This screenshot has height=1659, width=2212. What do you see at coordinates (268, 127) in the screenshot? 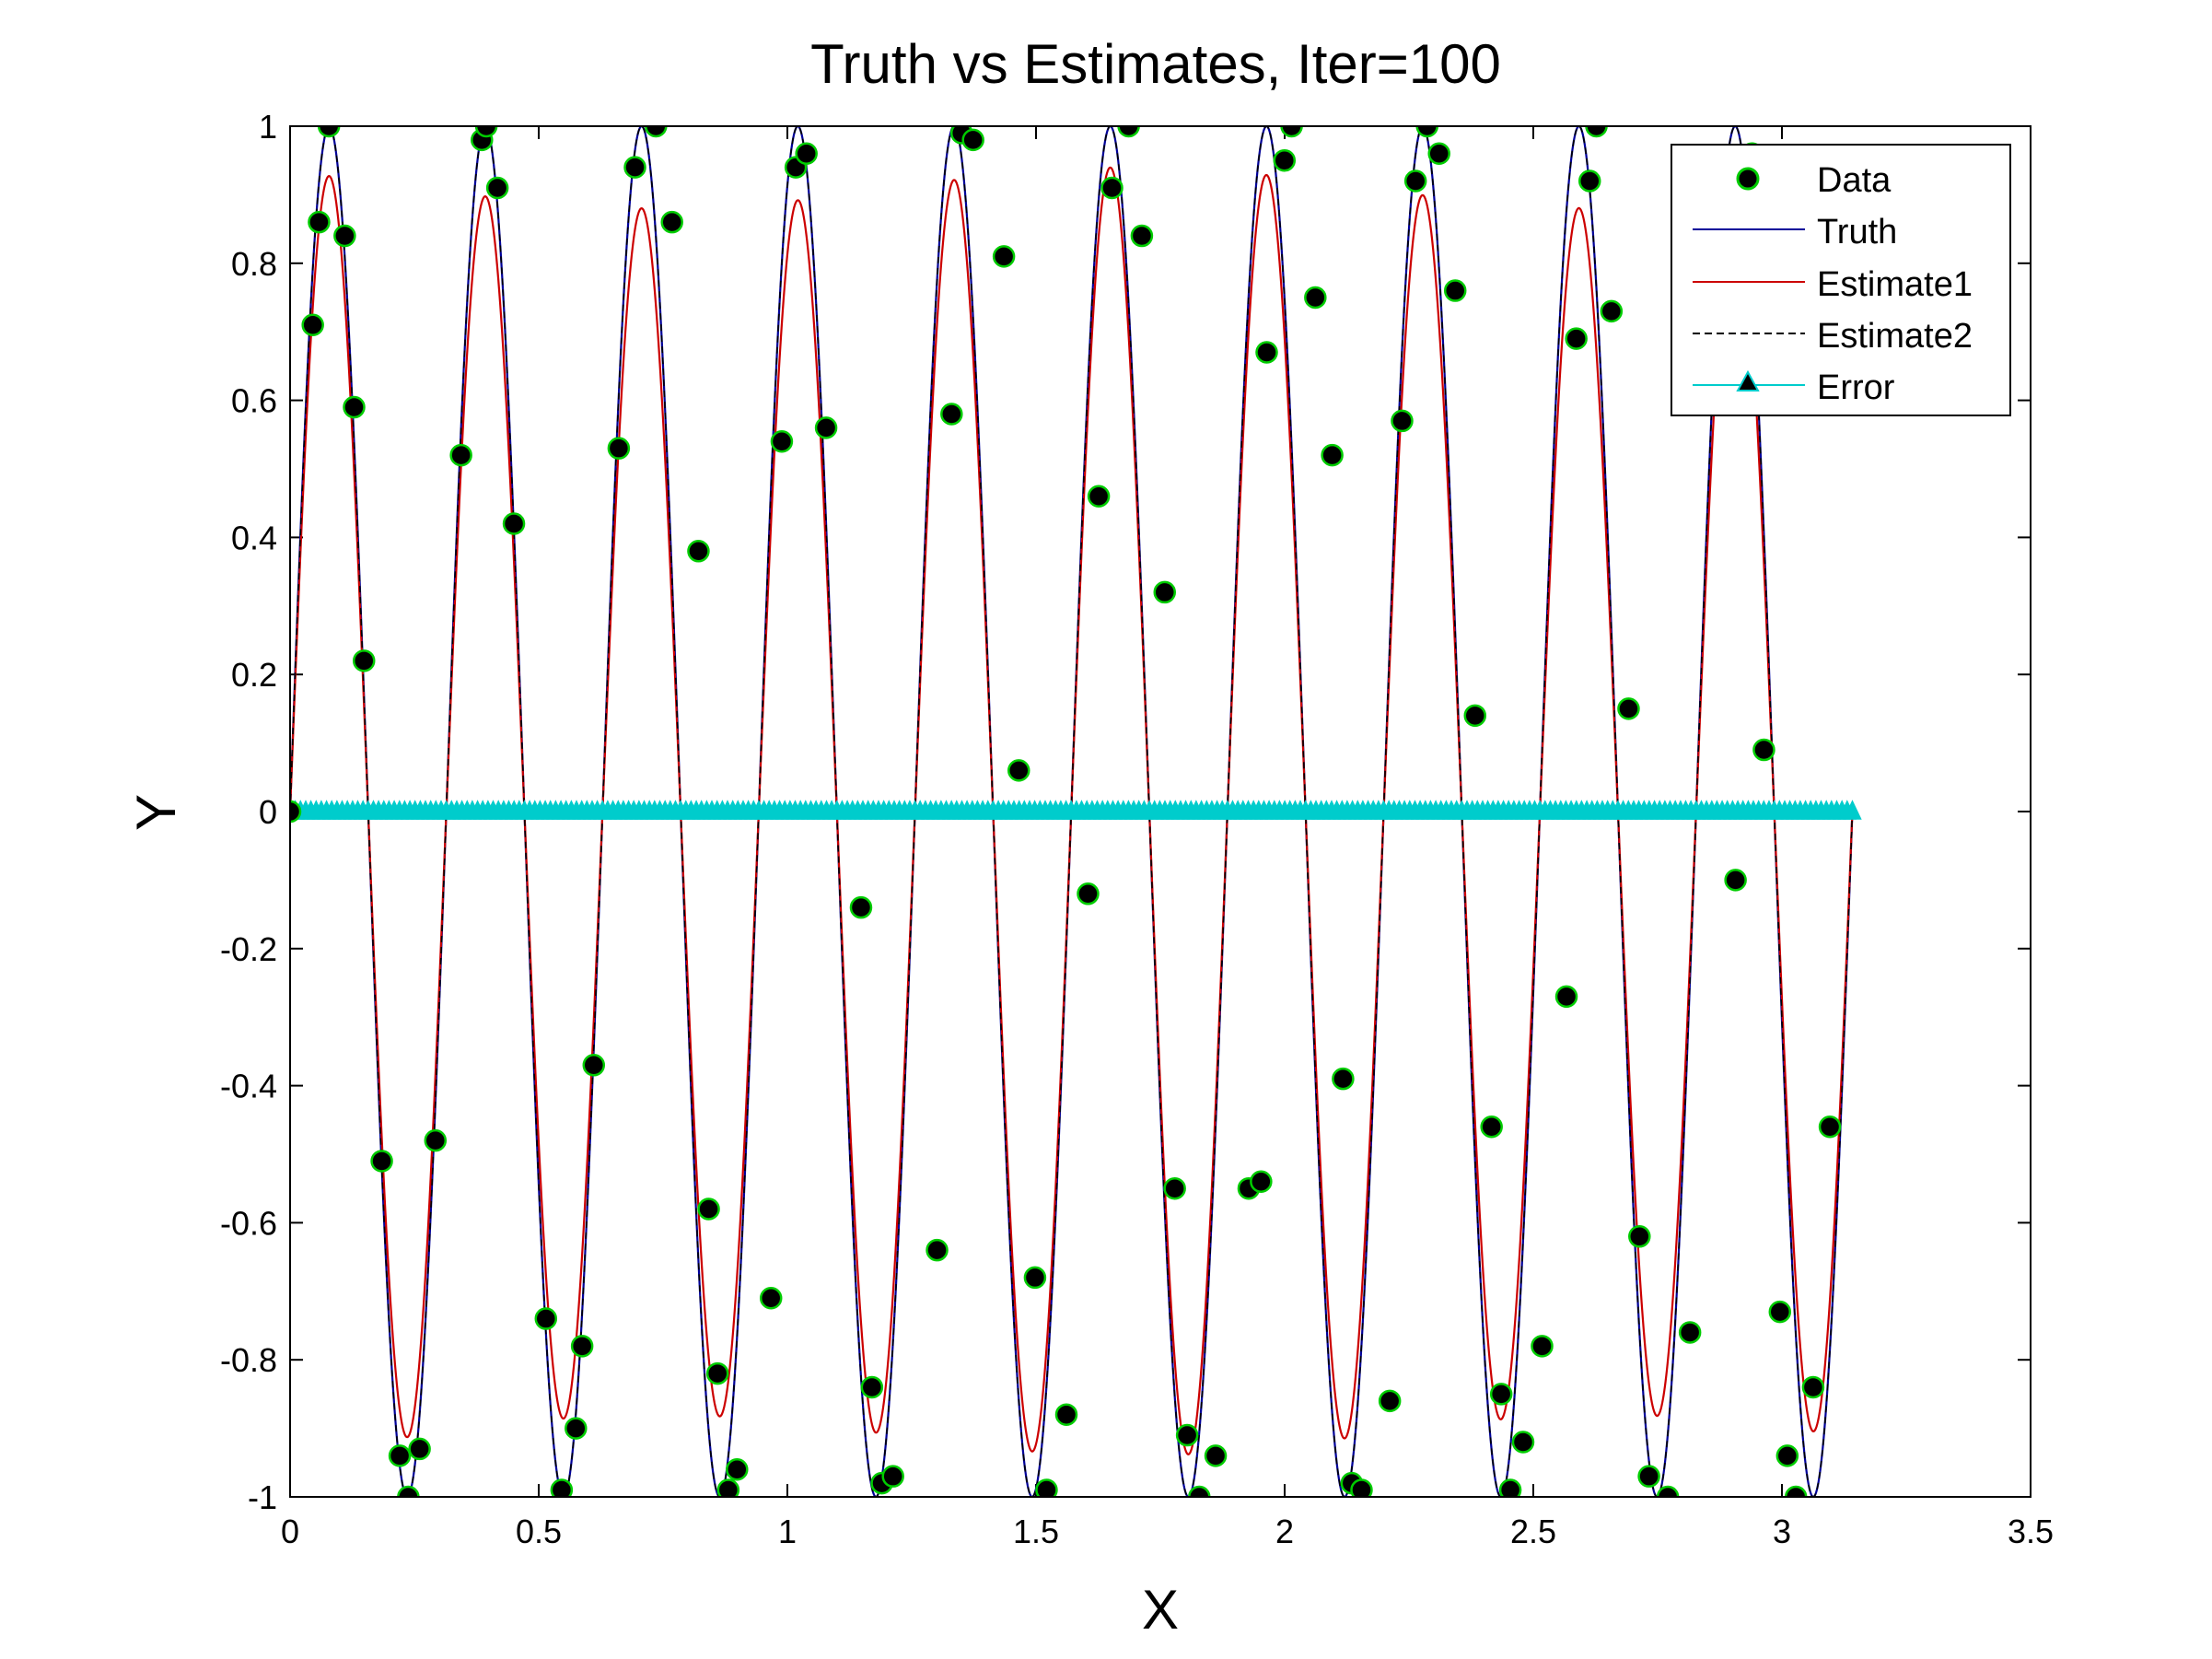
I see `y-tick-label: 1` at bounding box center [268, 127].